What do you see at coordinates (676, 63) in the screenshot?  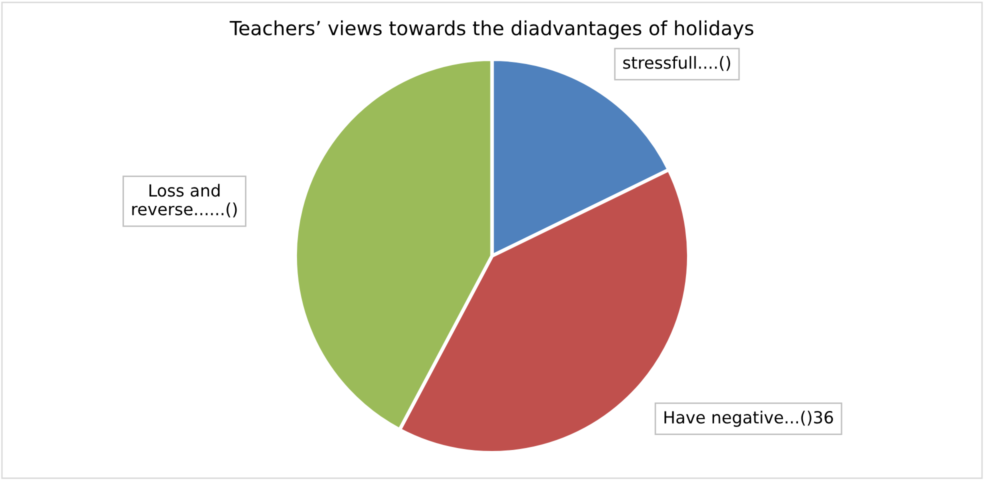 I see `slice-label: stressfull....()` at bounding box center [676, 63].